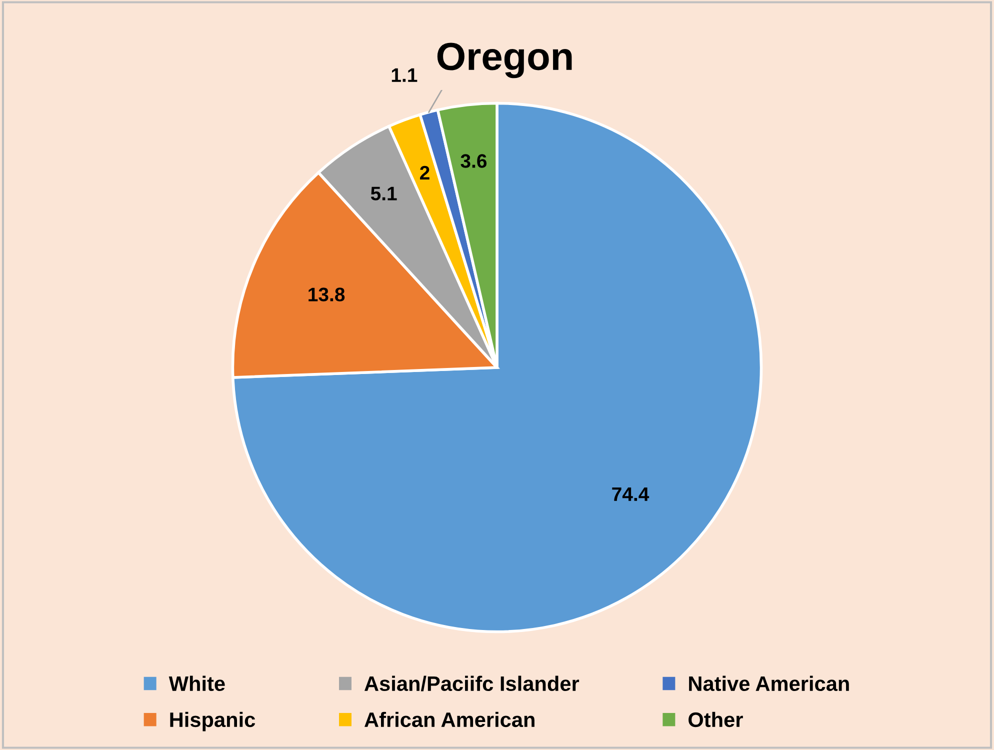 The height and width of the screenshot is (750, 994). Describe the element at coordinates (715, 720) in the screenshot. I see `legend-label: Other` at that location.